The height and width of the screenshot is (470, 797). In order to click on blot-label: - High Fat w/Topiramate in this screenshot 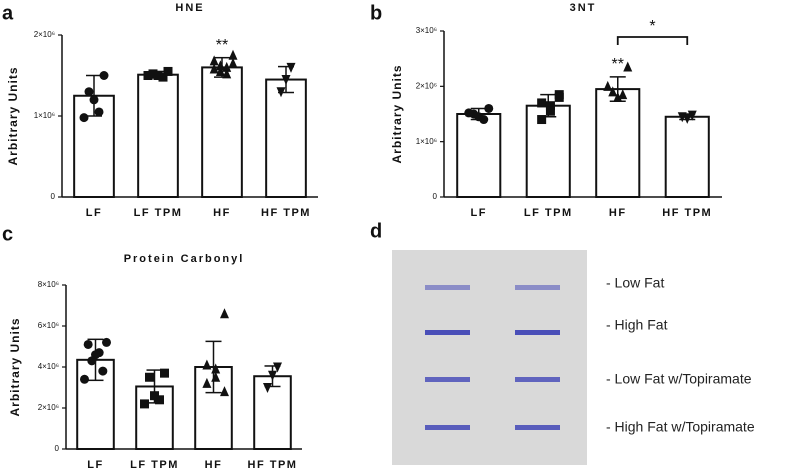, I will do `click(680, 427)`.